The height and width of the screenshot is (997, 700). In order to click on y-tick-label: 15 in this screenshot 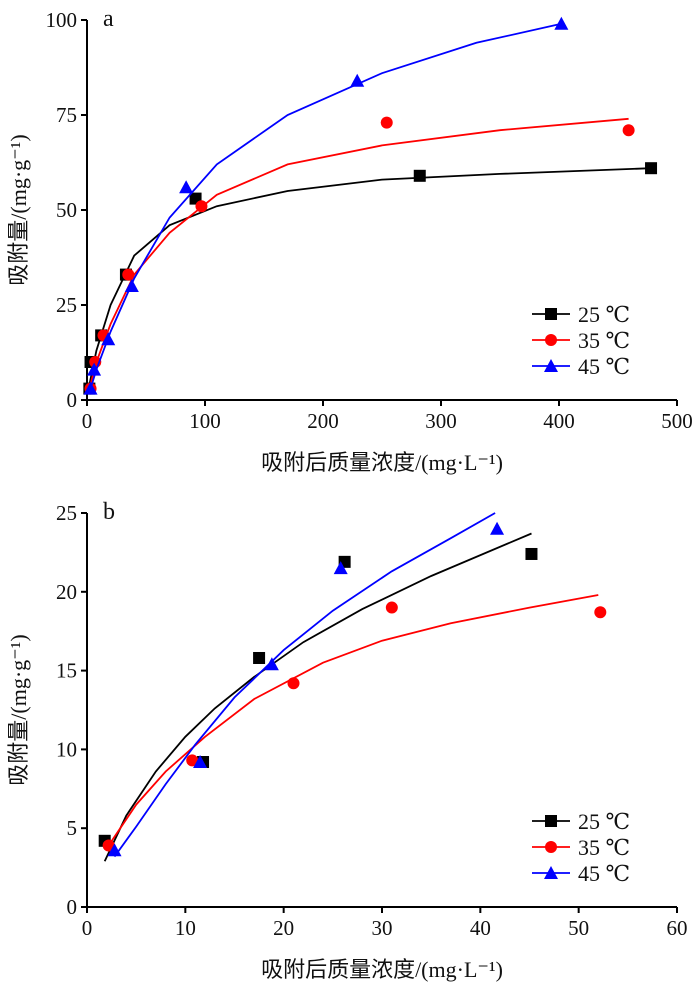, I will do `click(66, 671)`.